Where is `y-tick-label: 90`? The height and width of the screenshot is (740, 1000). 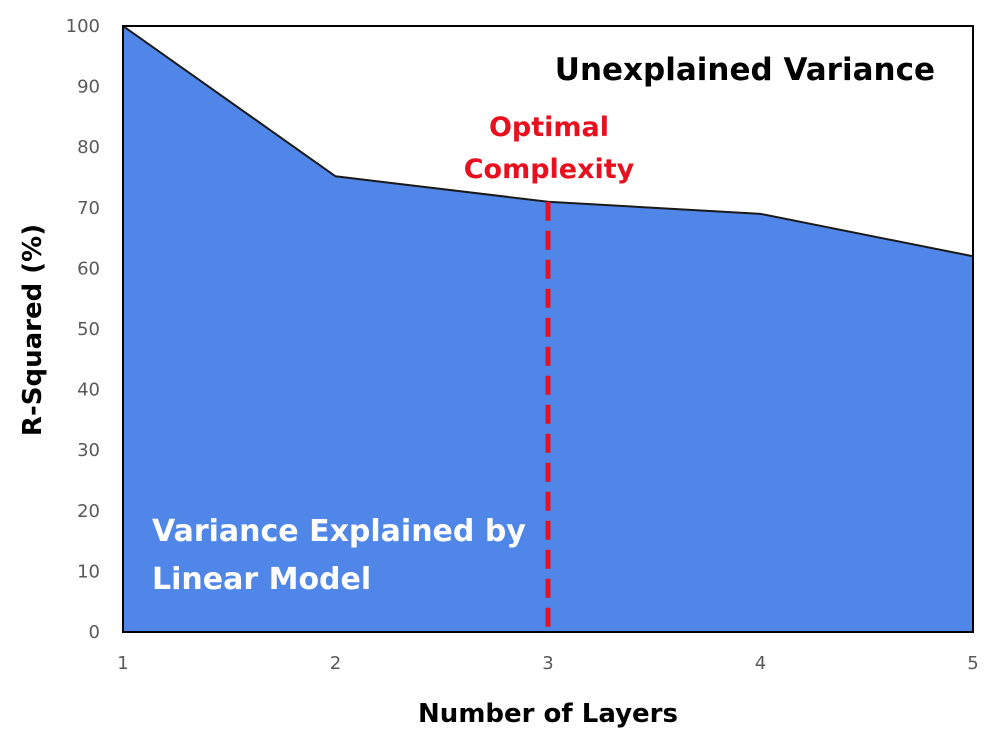
y-tick-label: 90 is located at coordinates (88, 87).